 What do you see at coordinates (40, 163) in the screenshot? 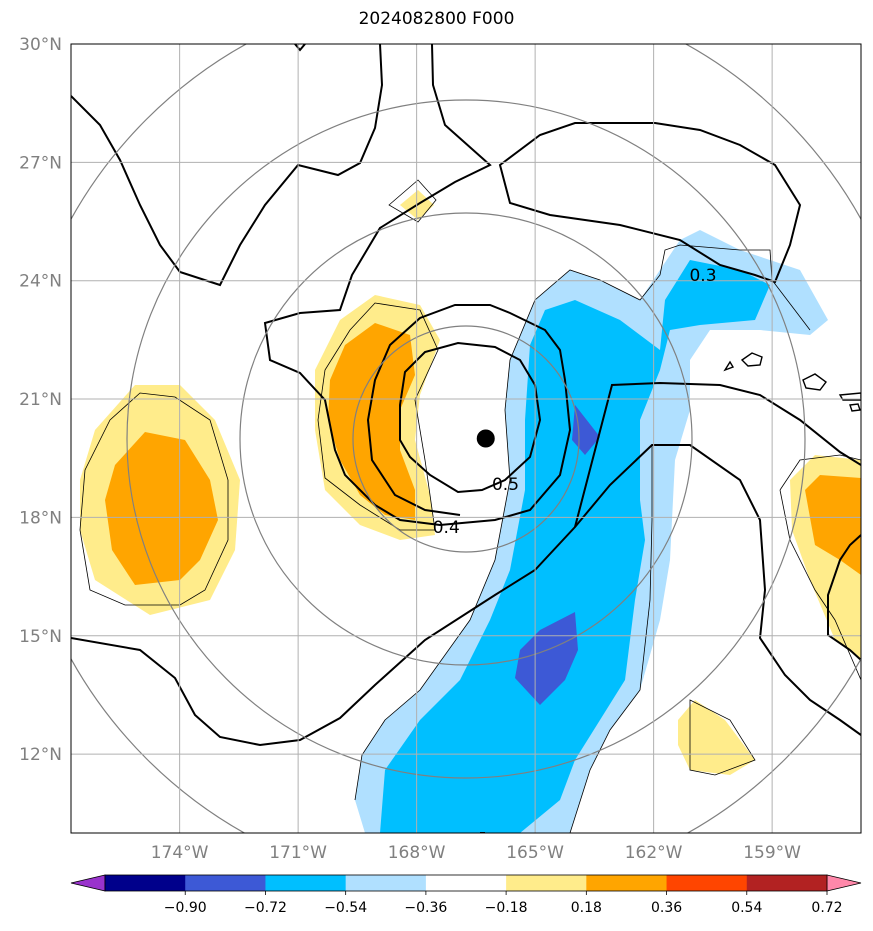
I see `lat-label: 27°N` at bounding box center [40, 163].